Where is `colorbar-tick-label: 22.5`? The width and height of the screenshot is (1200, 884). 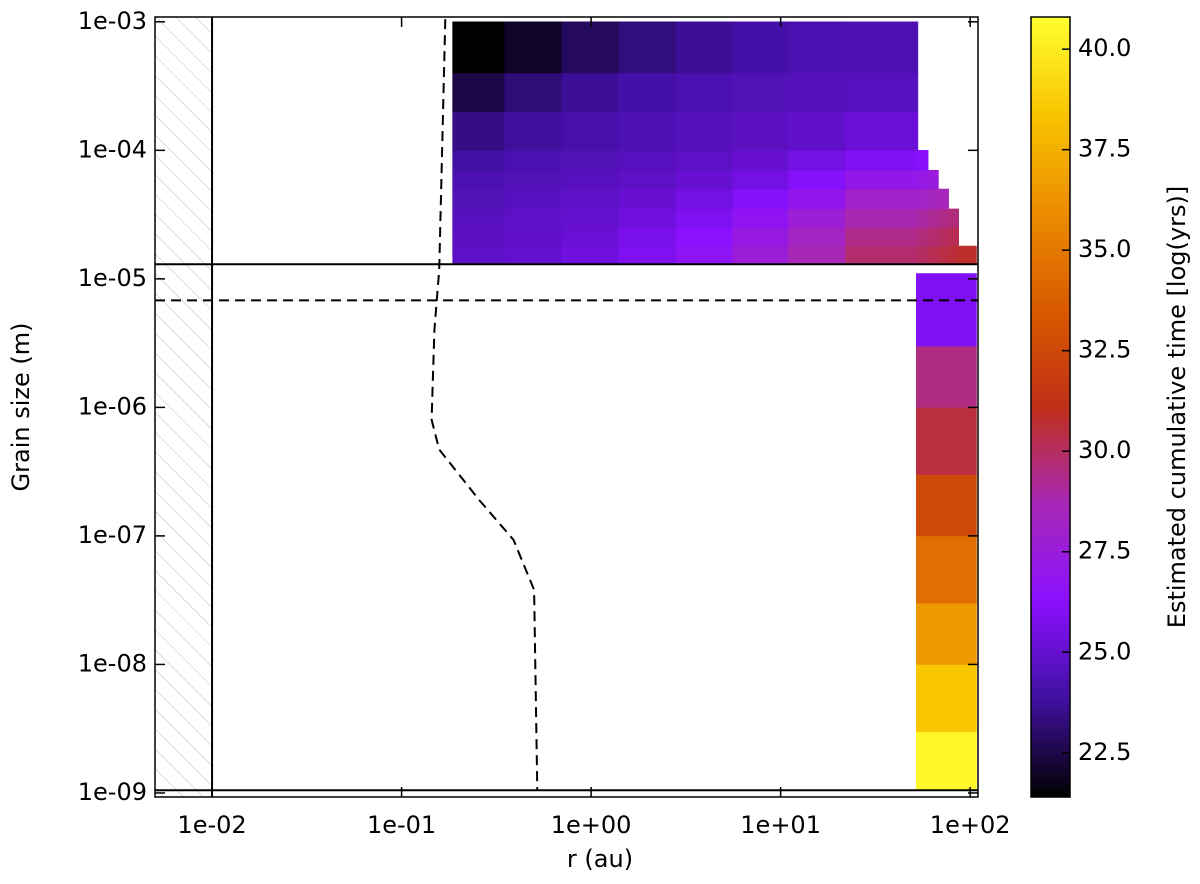 colorbar-tick-label: 22.5 is located at coordinates (1104, 752).